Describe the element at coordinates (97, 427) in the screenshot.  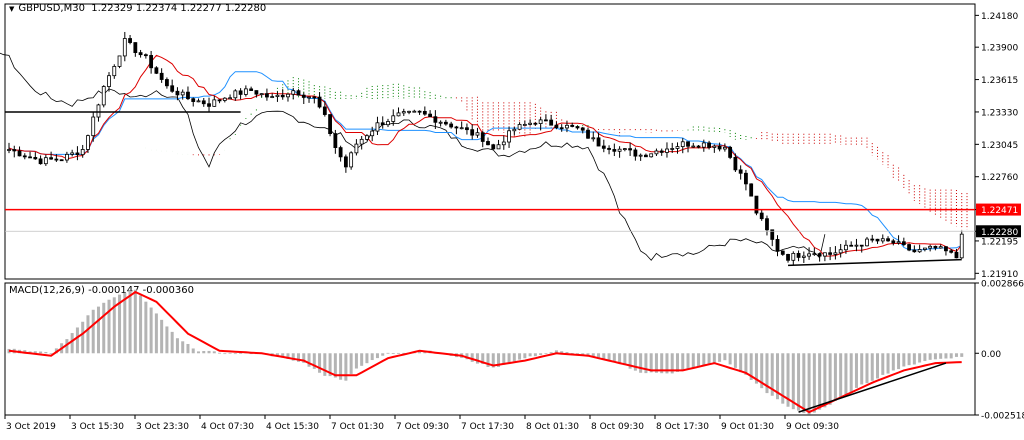
I see `time-label: 3 Oct 15:30` at that location.